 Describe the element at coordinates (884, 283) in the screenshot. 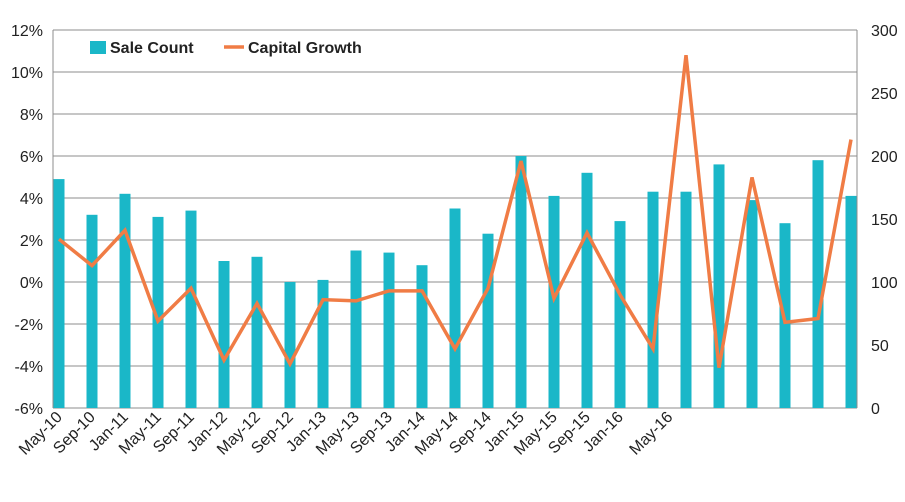

I see `y-right-tick-label: 100` at that location.